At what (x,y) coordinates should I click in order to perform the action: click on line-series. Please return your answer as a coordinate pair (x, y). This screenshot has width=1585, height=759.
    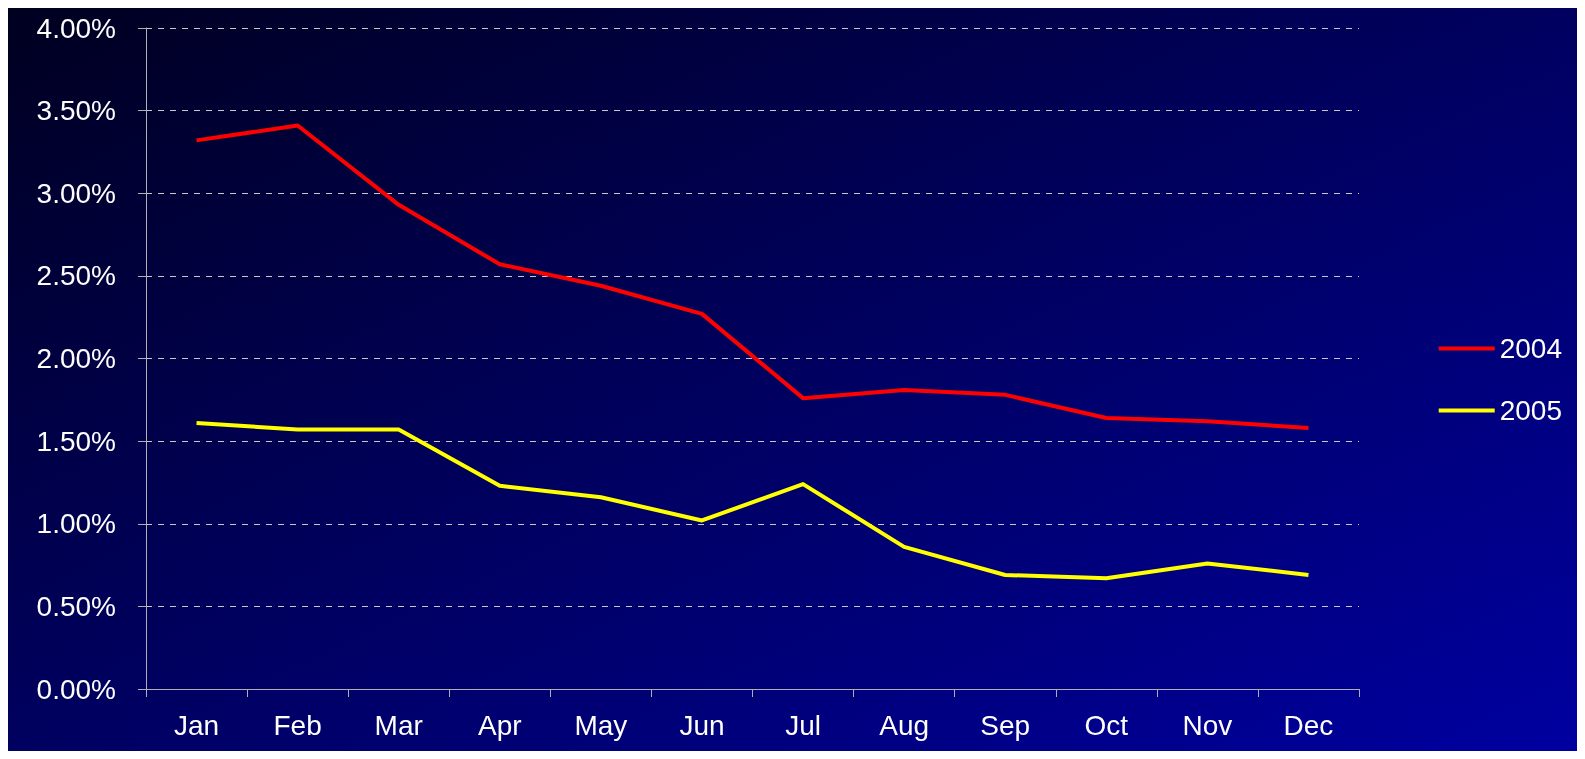
    Looking at the image, I should click on (752, 500).